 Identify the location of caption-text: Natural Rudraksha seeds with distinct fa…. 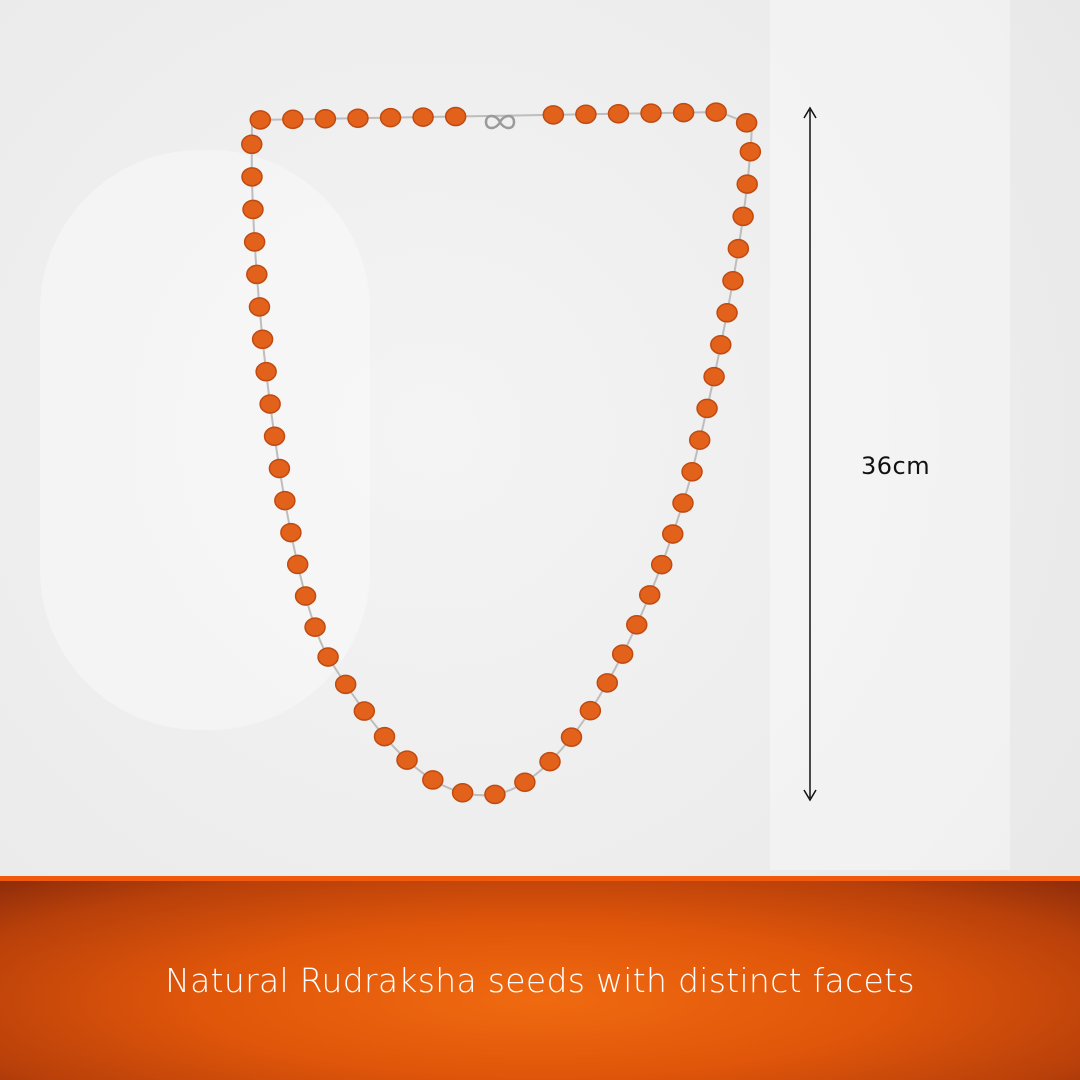
(540, 980).